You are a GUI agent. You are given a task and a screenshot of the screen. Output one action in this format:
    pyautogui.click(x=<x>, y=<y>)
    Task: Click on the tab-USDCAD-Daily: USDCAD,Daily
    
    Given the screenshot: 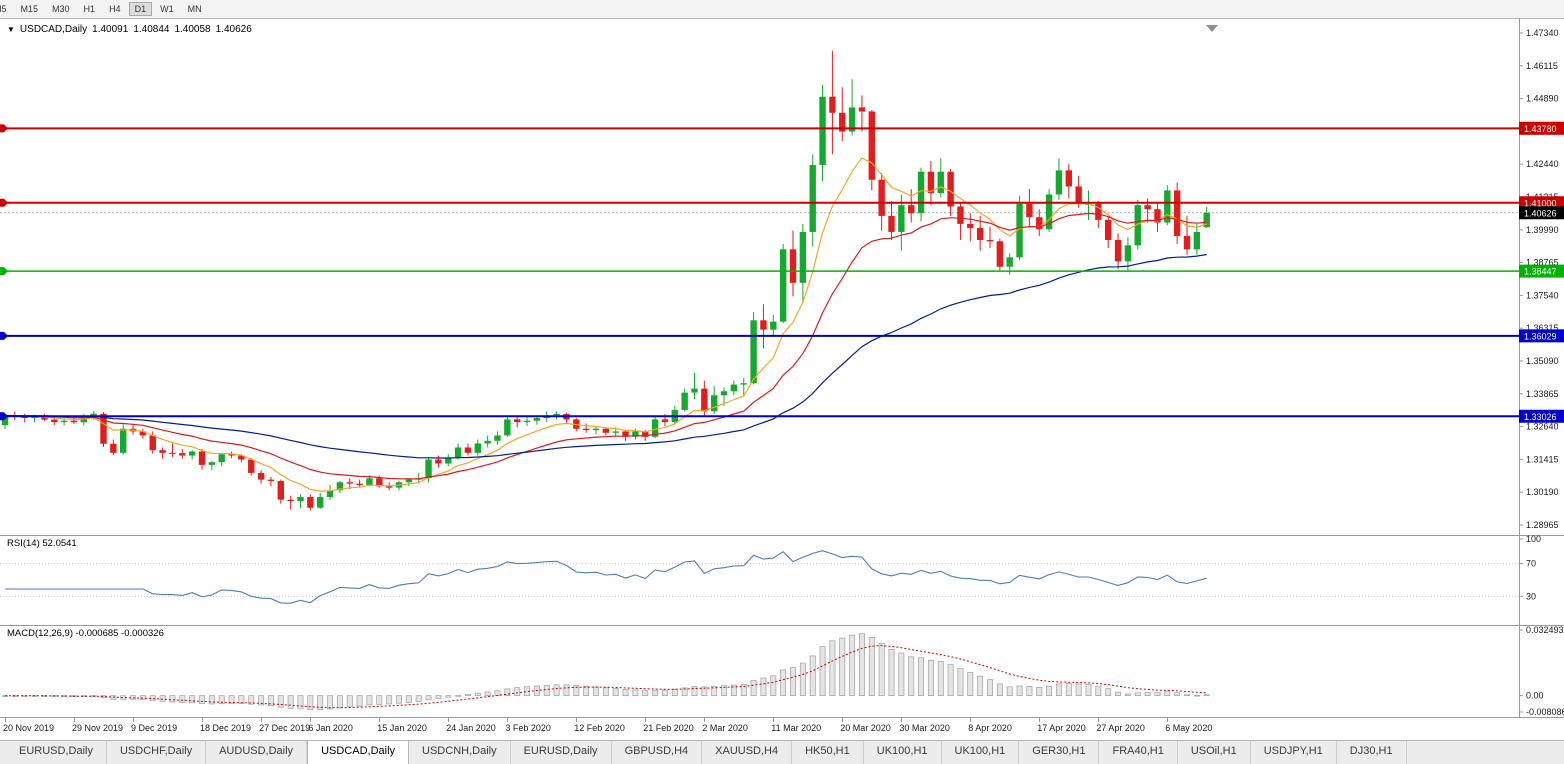 What is the action you would take?
    pyautogui.click(x=358, y=752)
    